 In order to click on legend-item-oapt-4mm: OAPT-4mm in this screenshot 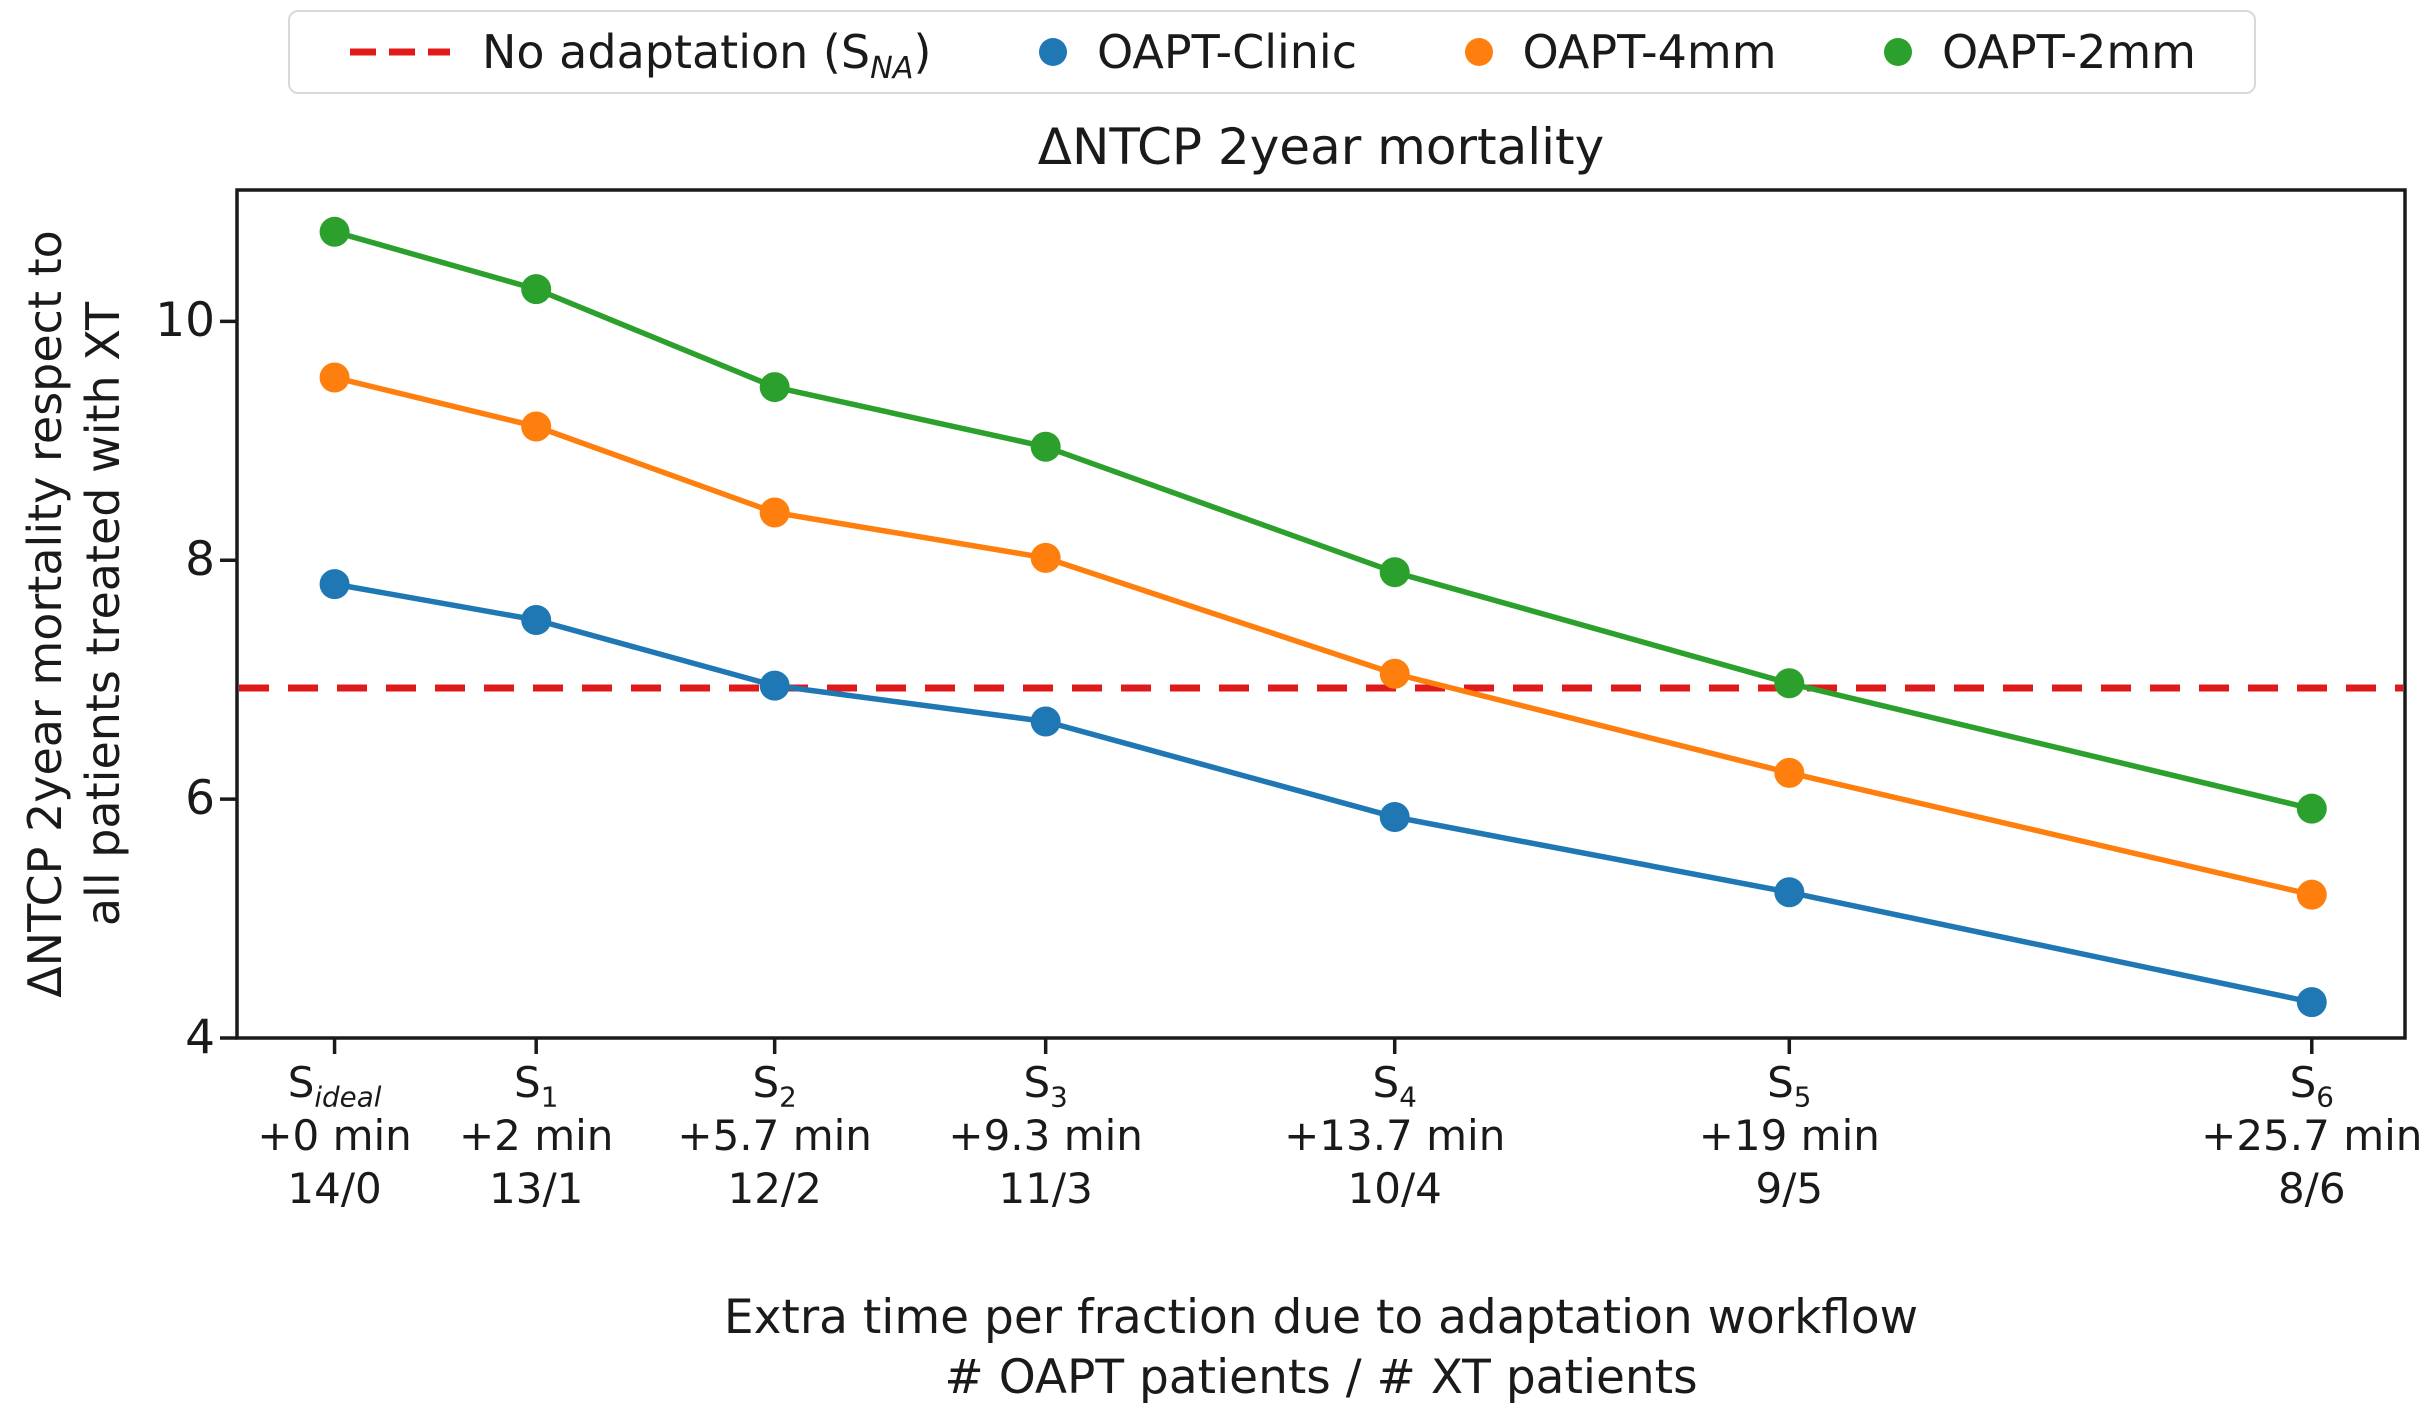, I will do `click(1620, 52)`.